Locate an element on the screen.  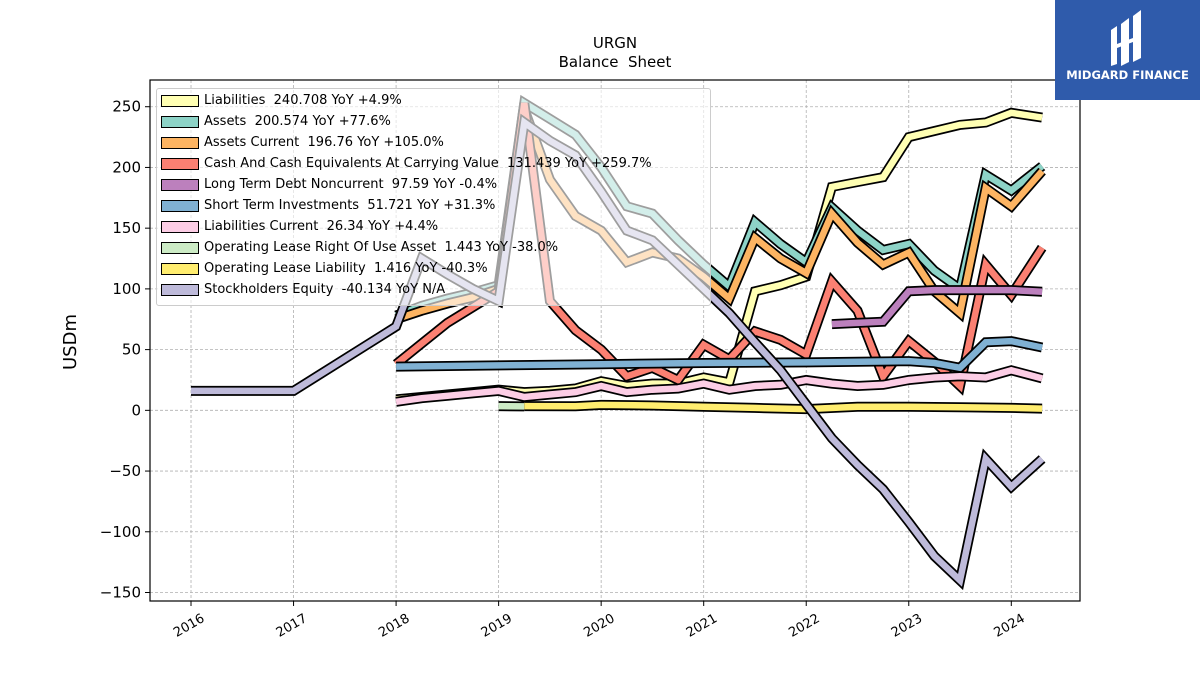
x-axis: 2016 2017 2018 2019 2020 2021 2022 2023 2024 is located at coordinates (599, 621).